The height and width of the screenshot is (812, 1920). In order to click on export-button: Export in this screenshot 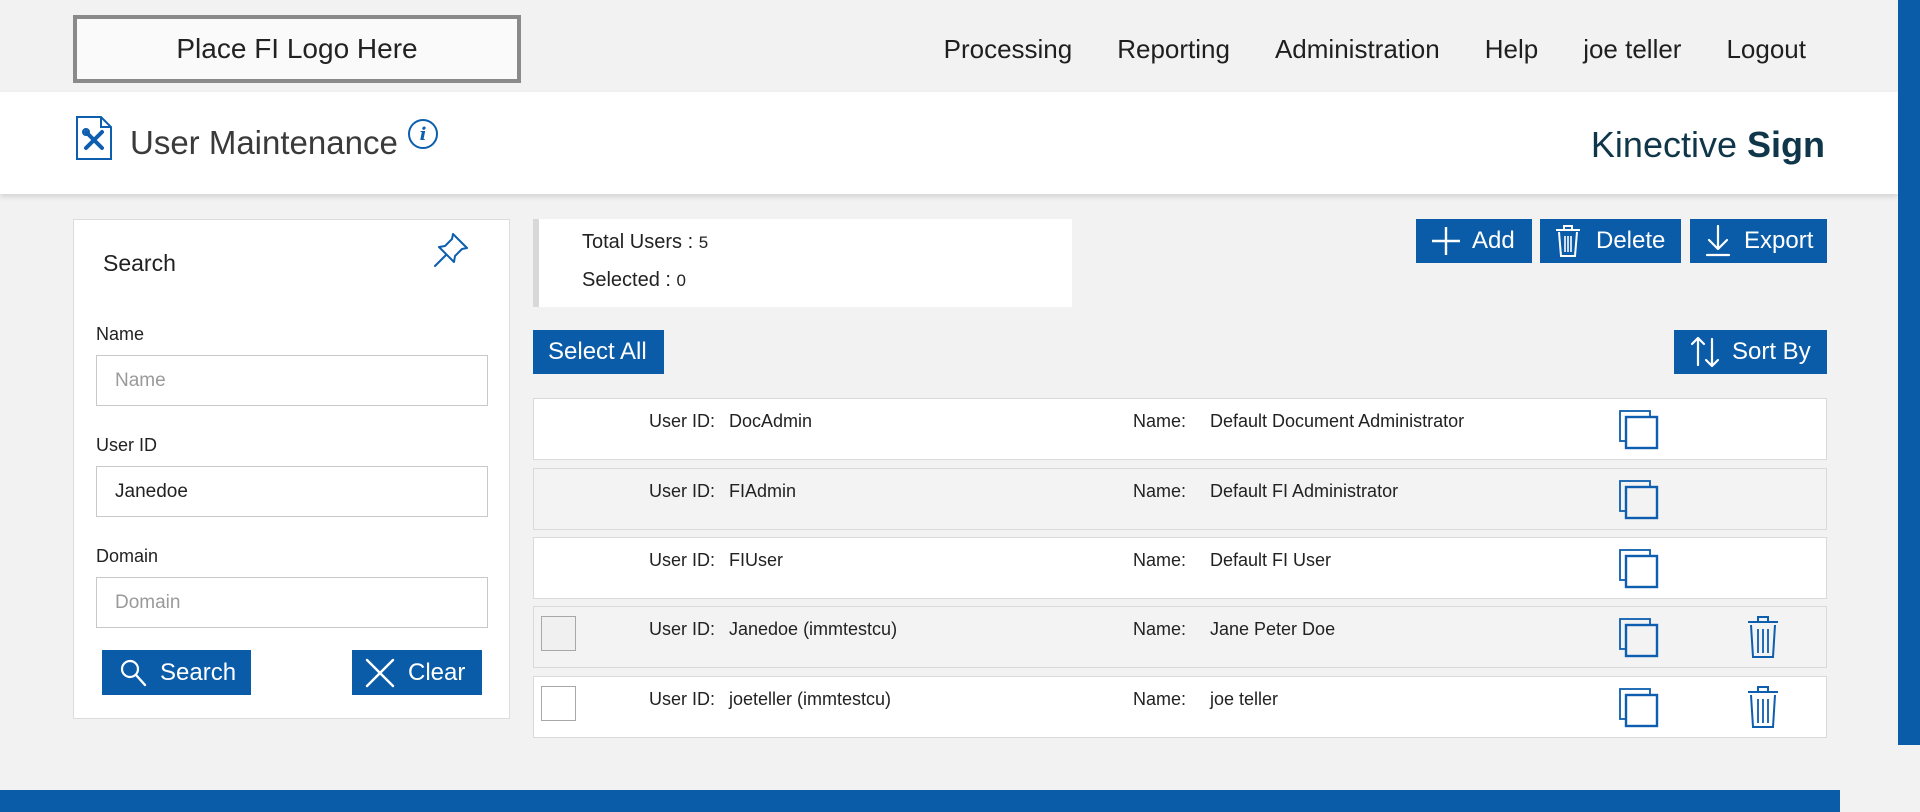, I will do `click(1758, 241)`.